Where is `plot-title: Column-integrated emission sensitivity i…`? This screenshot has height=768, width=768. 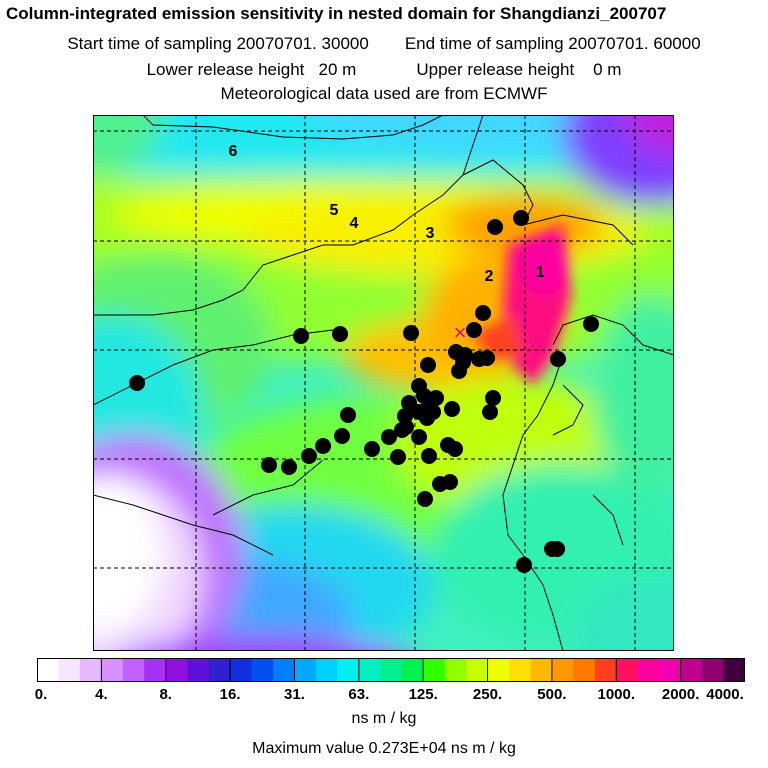
plot-title: Column-integrated emission sensitivity i… is located at coordinates (336, 13).